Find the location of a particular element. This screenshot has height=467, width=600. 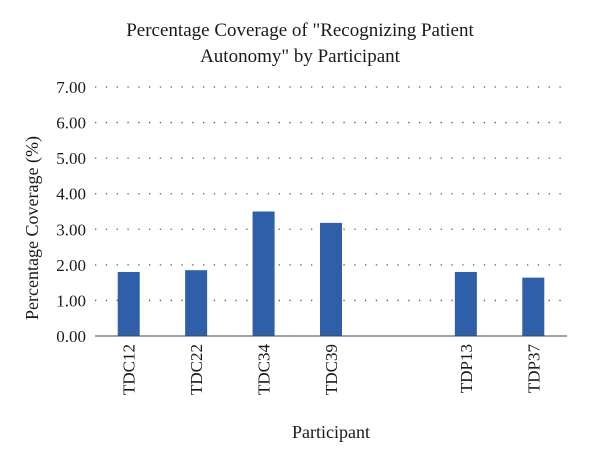

bar-tdc12 is located at coordinates (128, 303).